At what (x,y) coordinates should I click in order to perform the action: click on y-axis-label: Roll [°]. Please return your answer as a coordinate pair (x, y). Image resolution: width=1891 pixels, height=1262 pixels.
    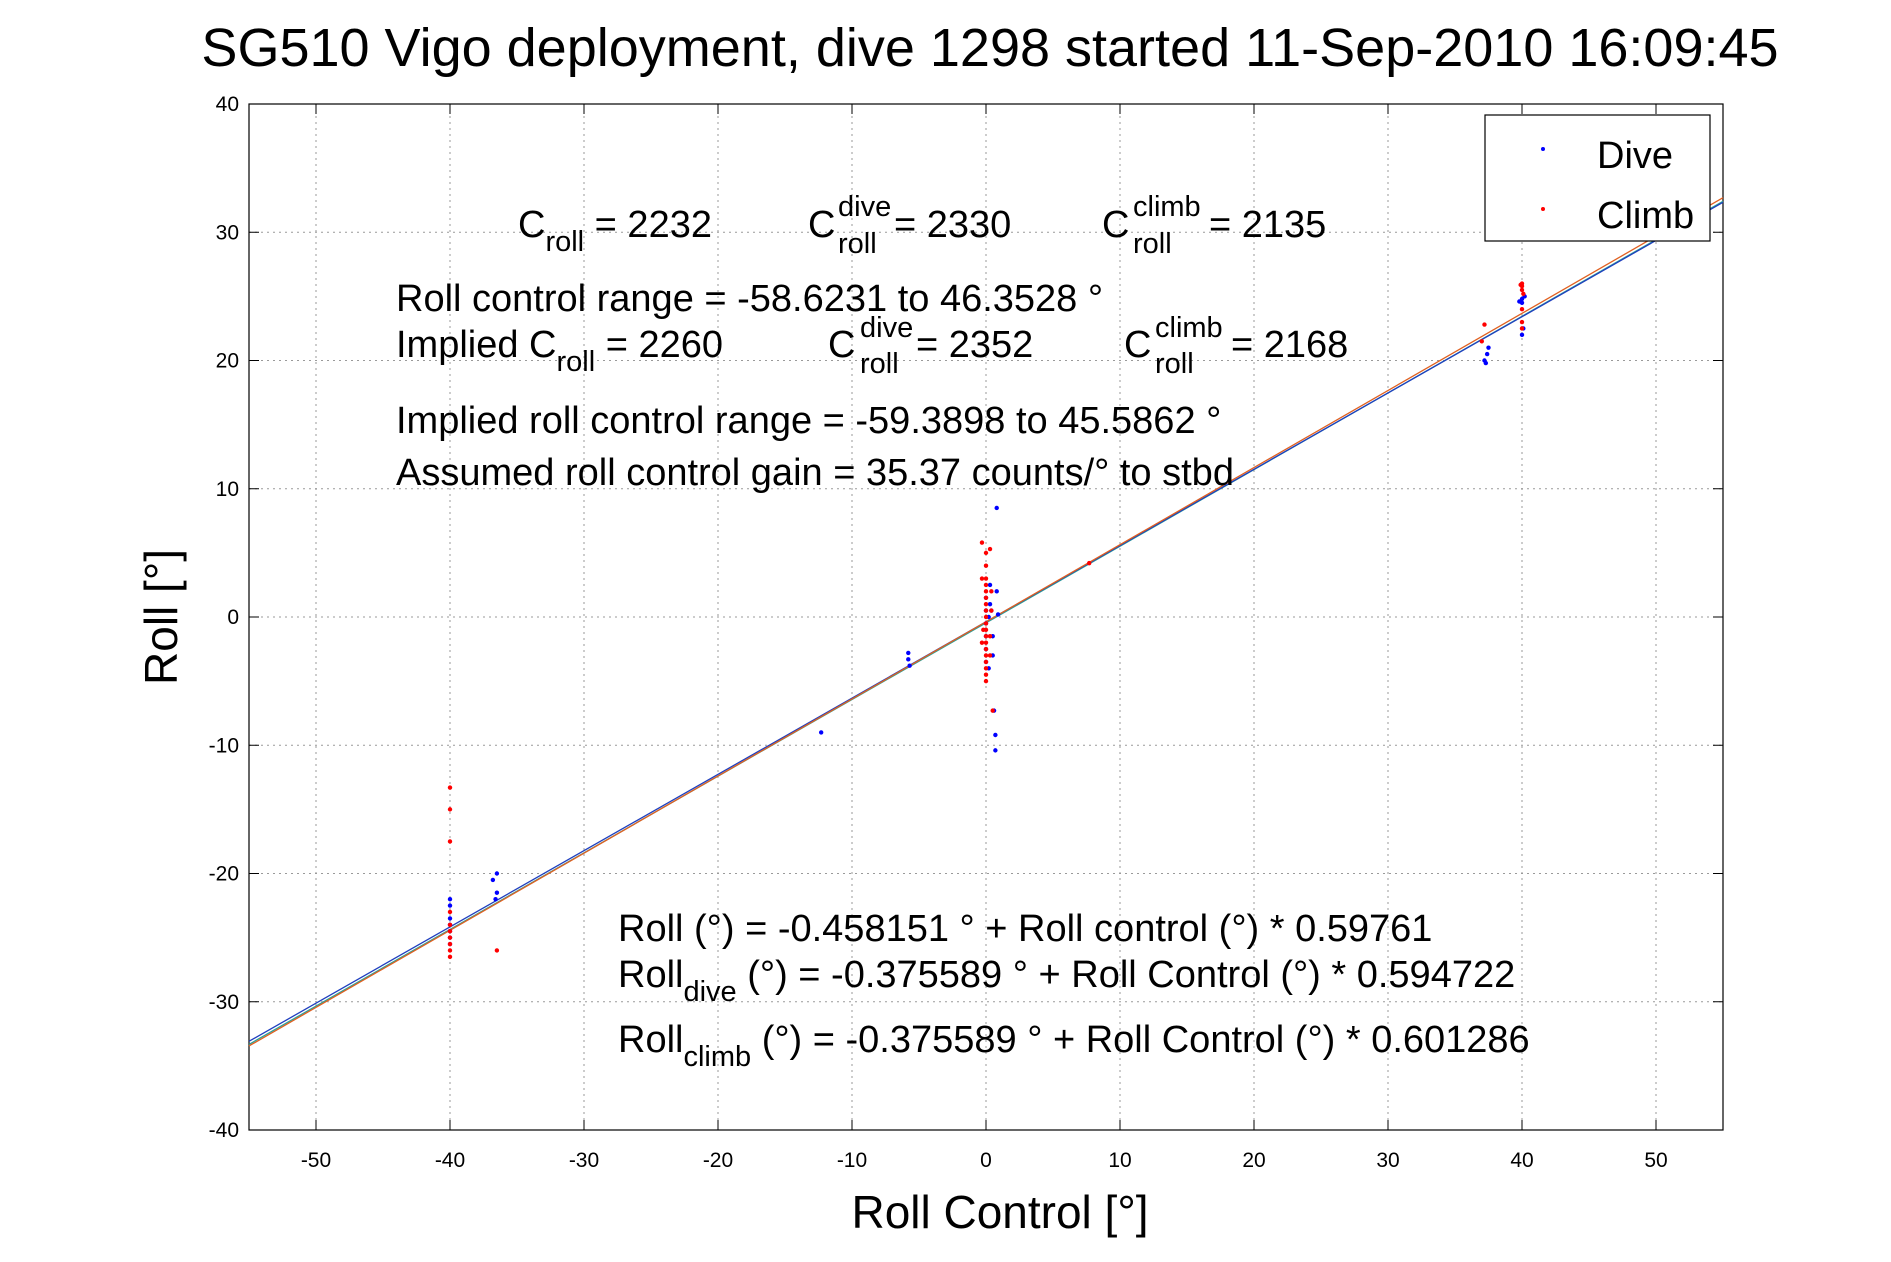
    Looking at the image, I should click on (161, 617).